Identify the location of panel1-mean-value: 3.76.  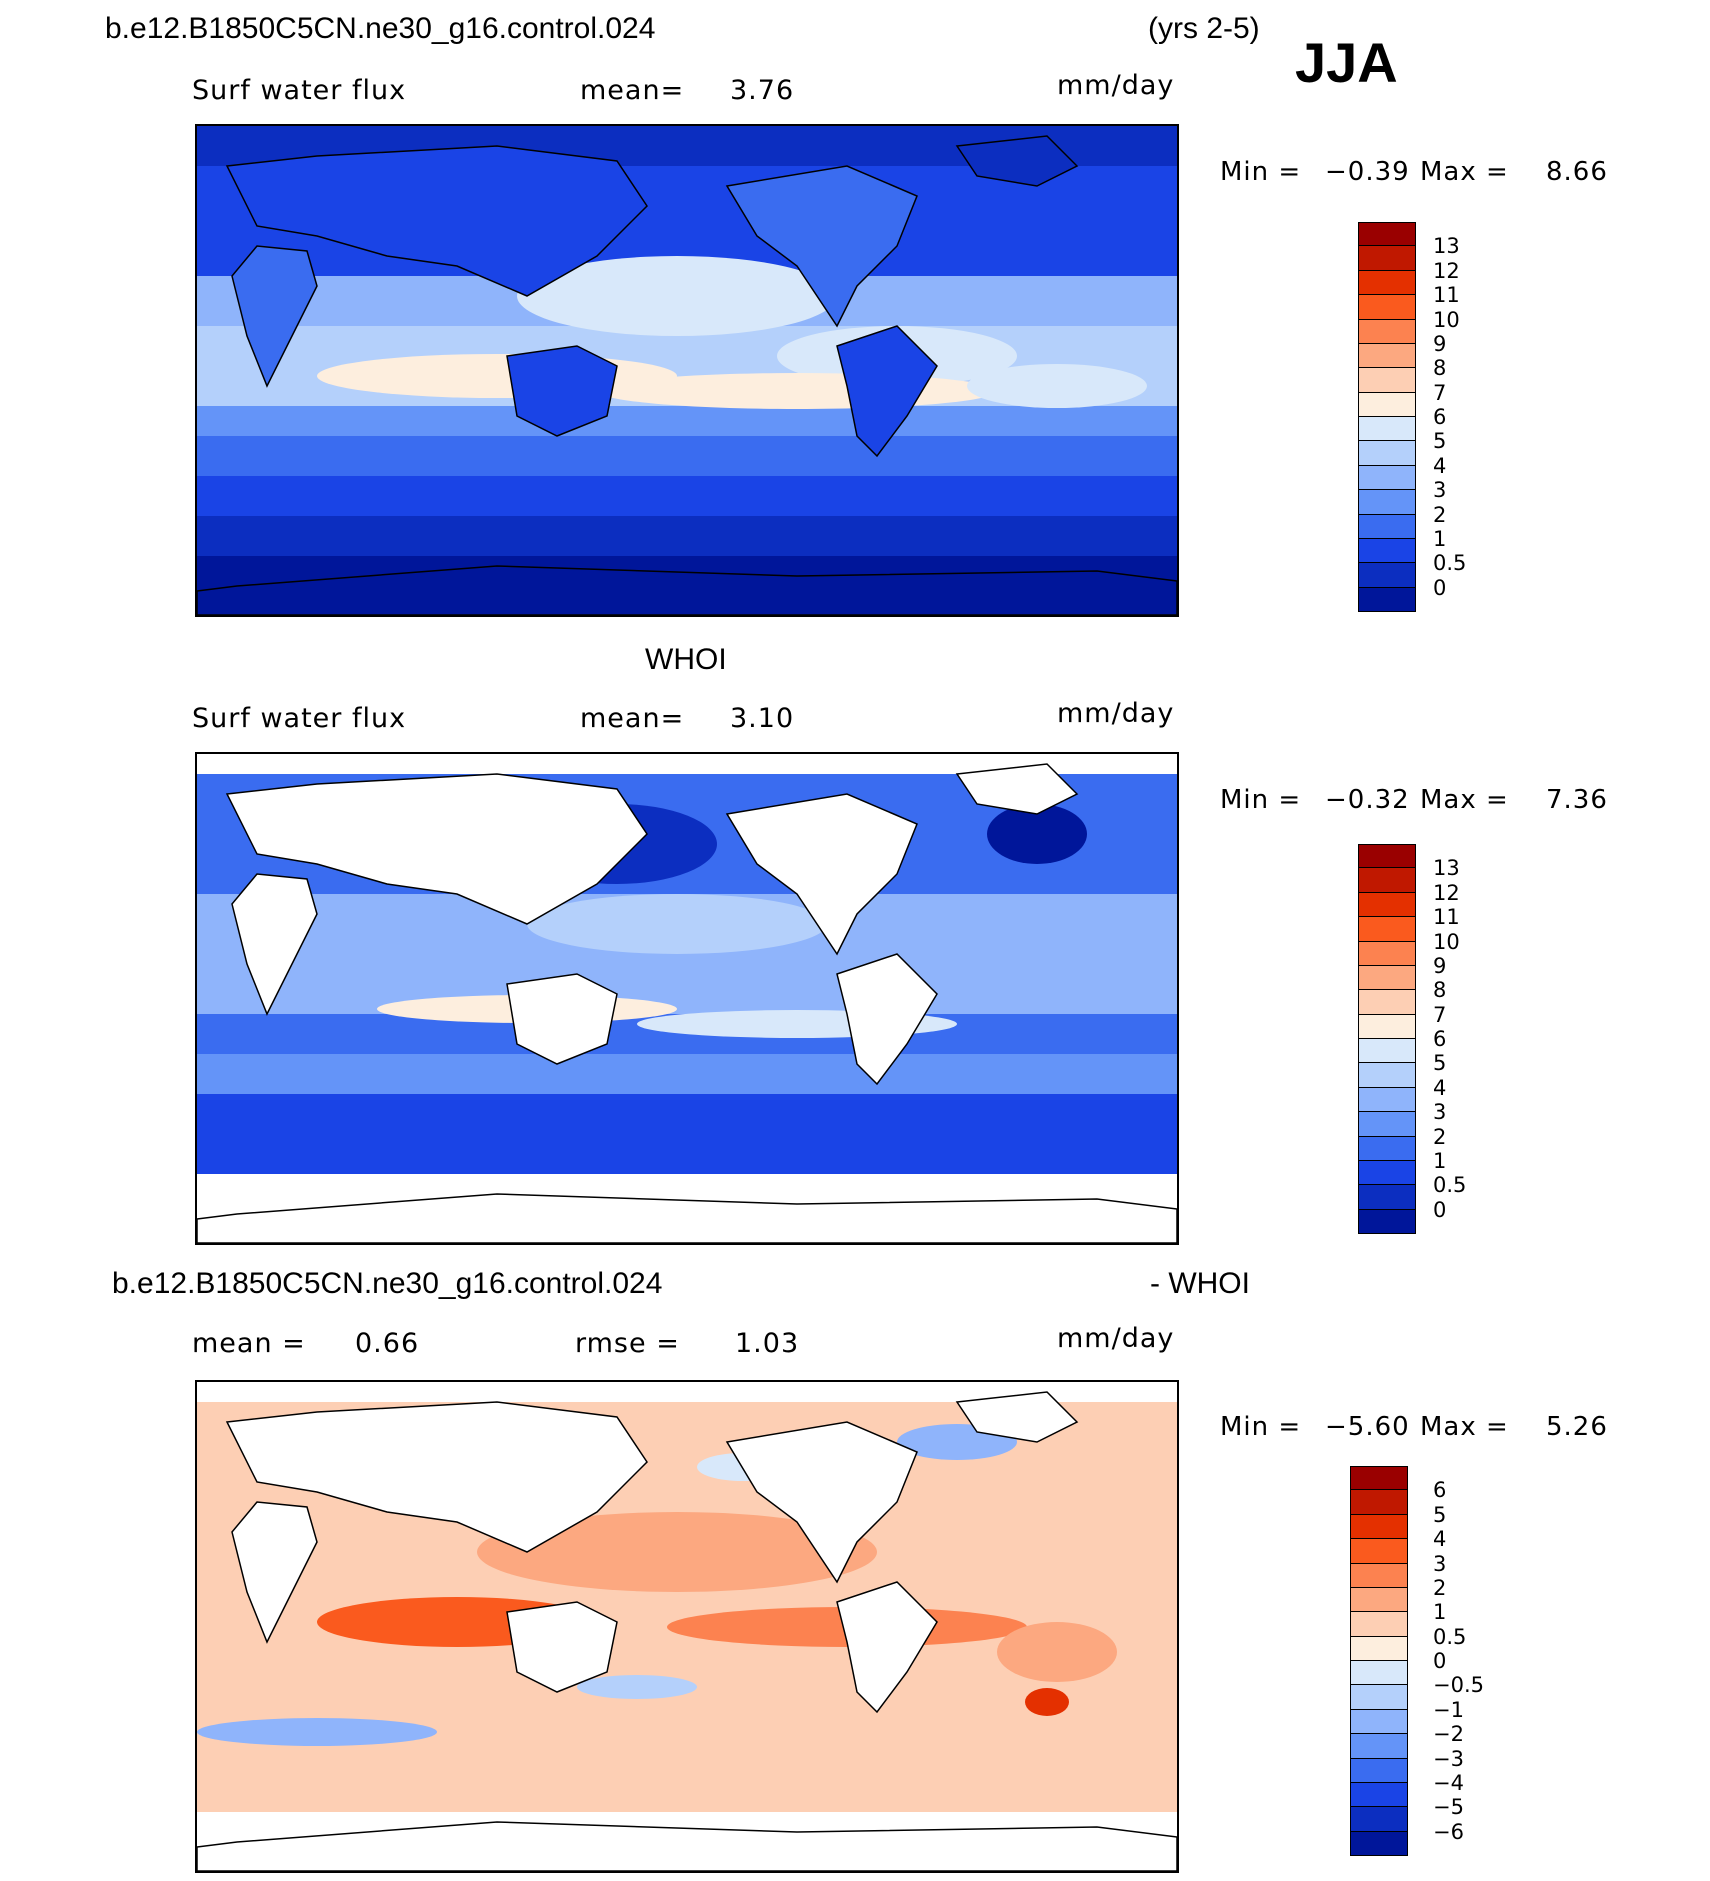
(762, 90).